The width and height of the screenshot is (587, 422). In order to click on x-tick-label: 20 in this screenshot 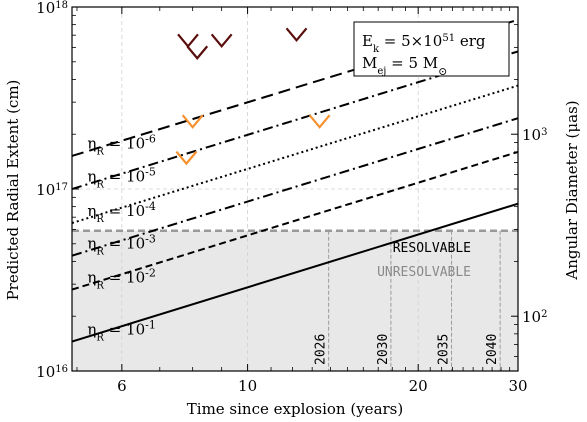, I will do `click(418, 386)`.